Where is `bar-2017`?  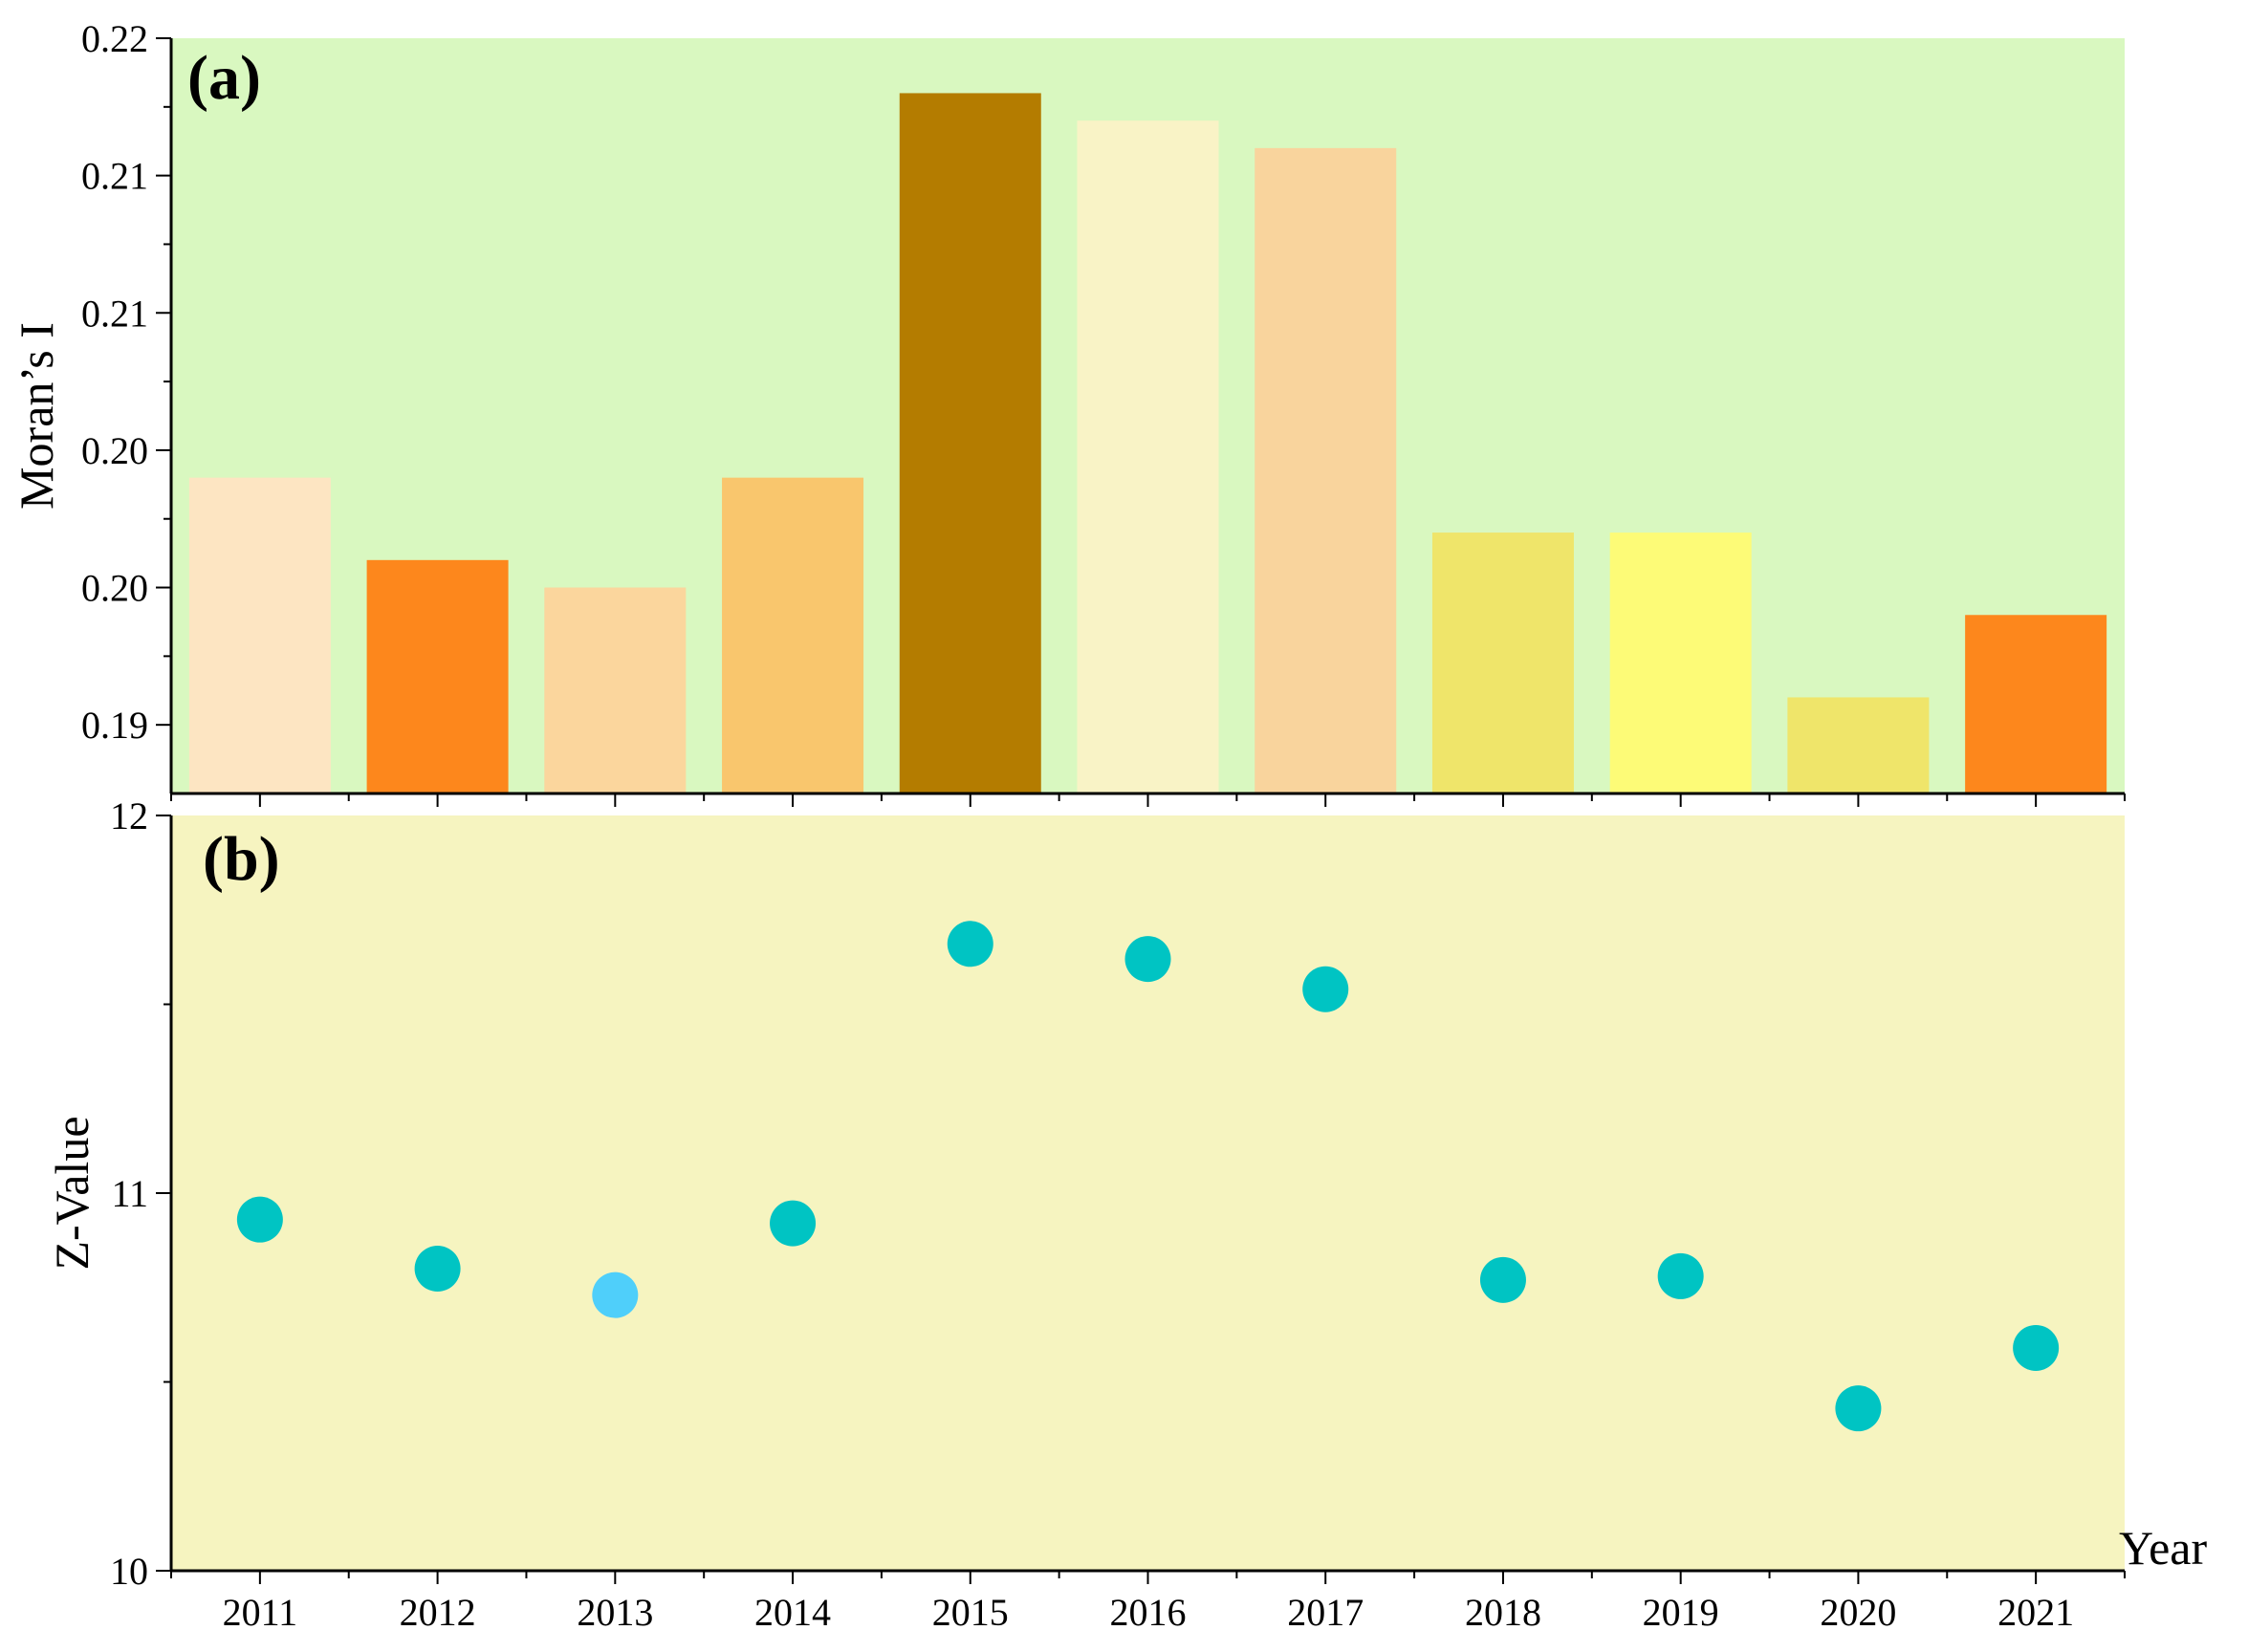
bar-2017 is located at coordinates (1326, 470).